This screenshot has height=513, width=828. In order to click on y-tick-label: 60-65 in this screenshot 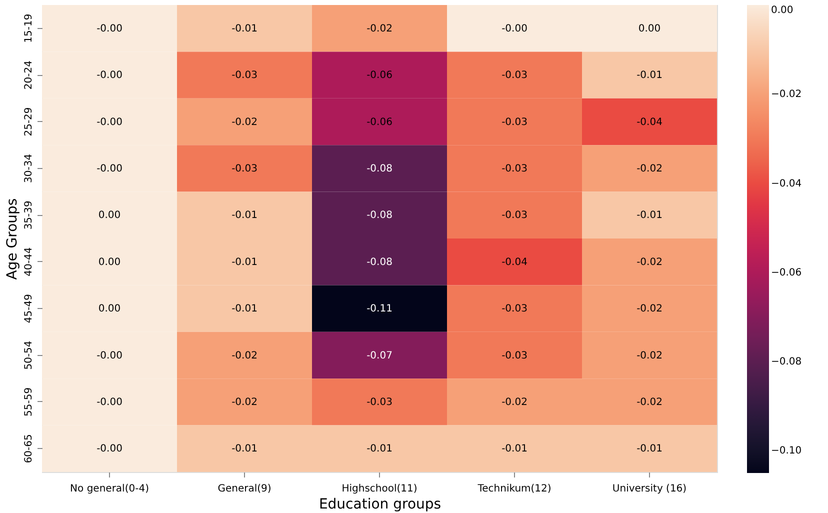, I will do `click(29, 449)`.